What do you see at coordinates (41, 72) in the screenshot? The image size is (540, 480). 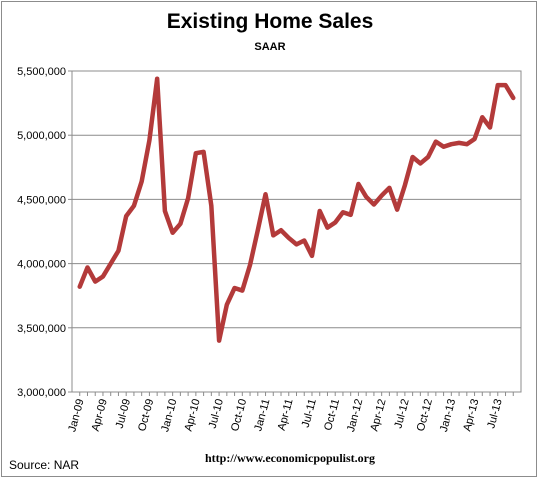 I see `y-tick-label: 5,500,000` at bounding box center [41, 72].